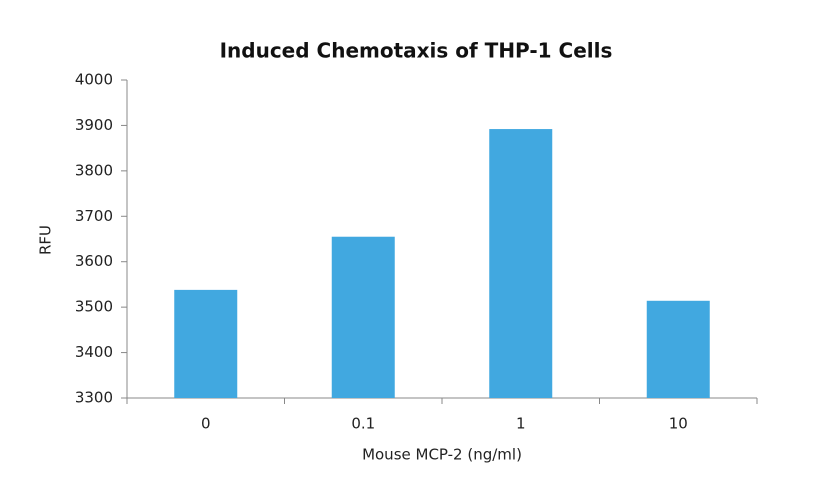 This screenshot has width=825, height=490. I want to click on y-tick-label: 3700, so click(94, 216).